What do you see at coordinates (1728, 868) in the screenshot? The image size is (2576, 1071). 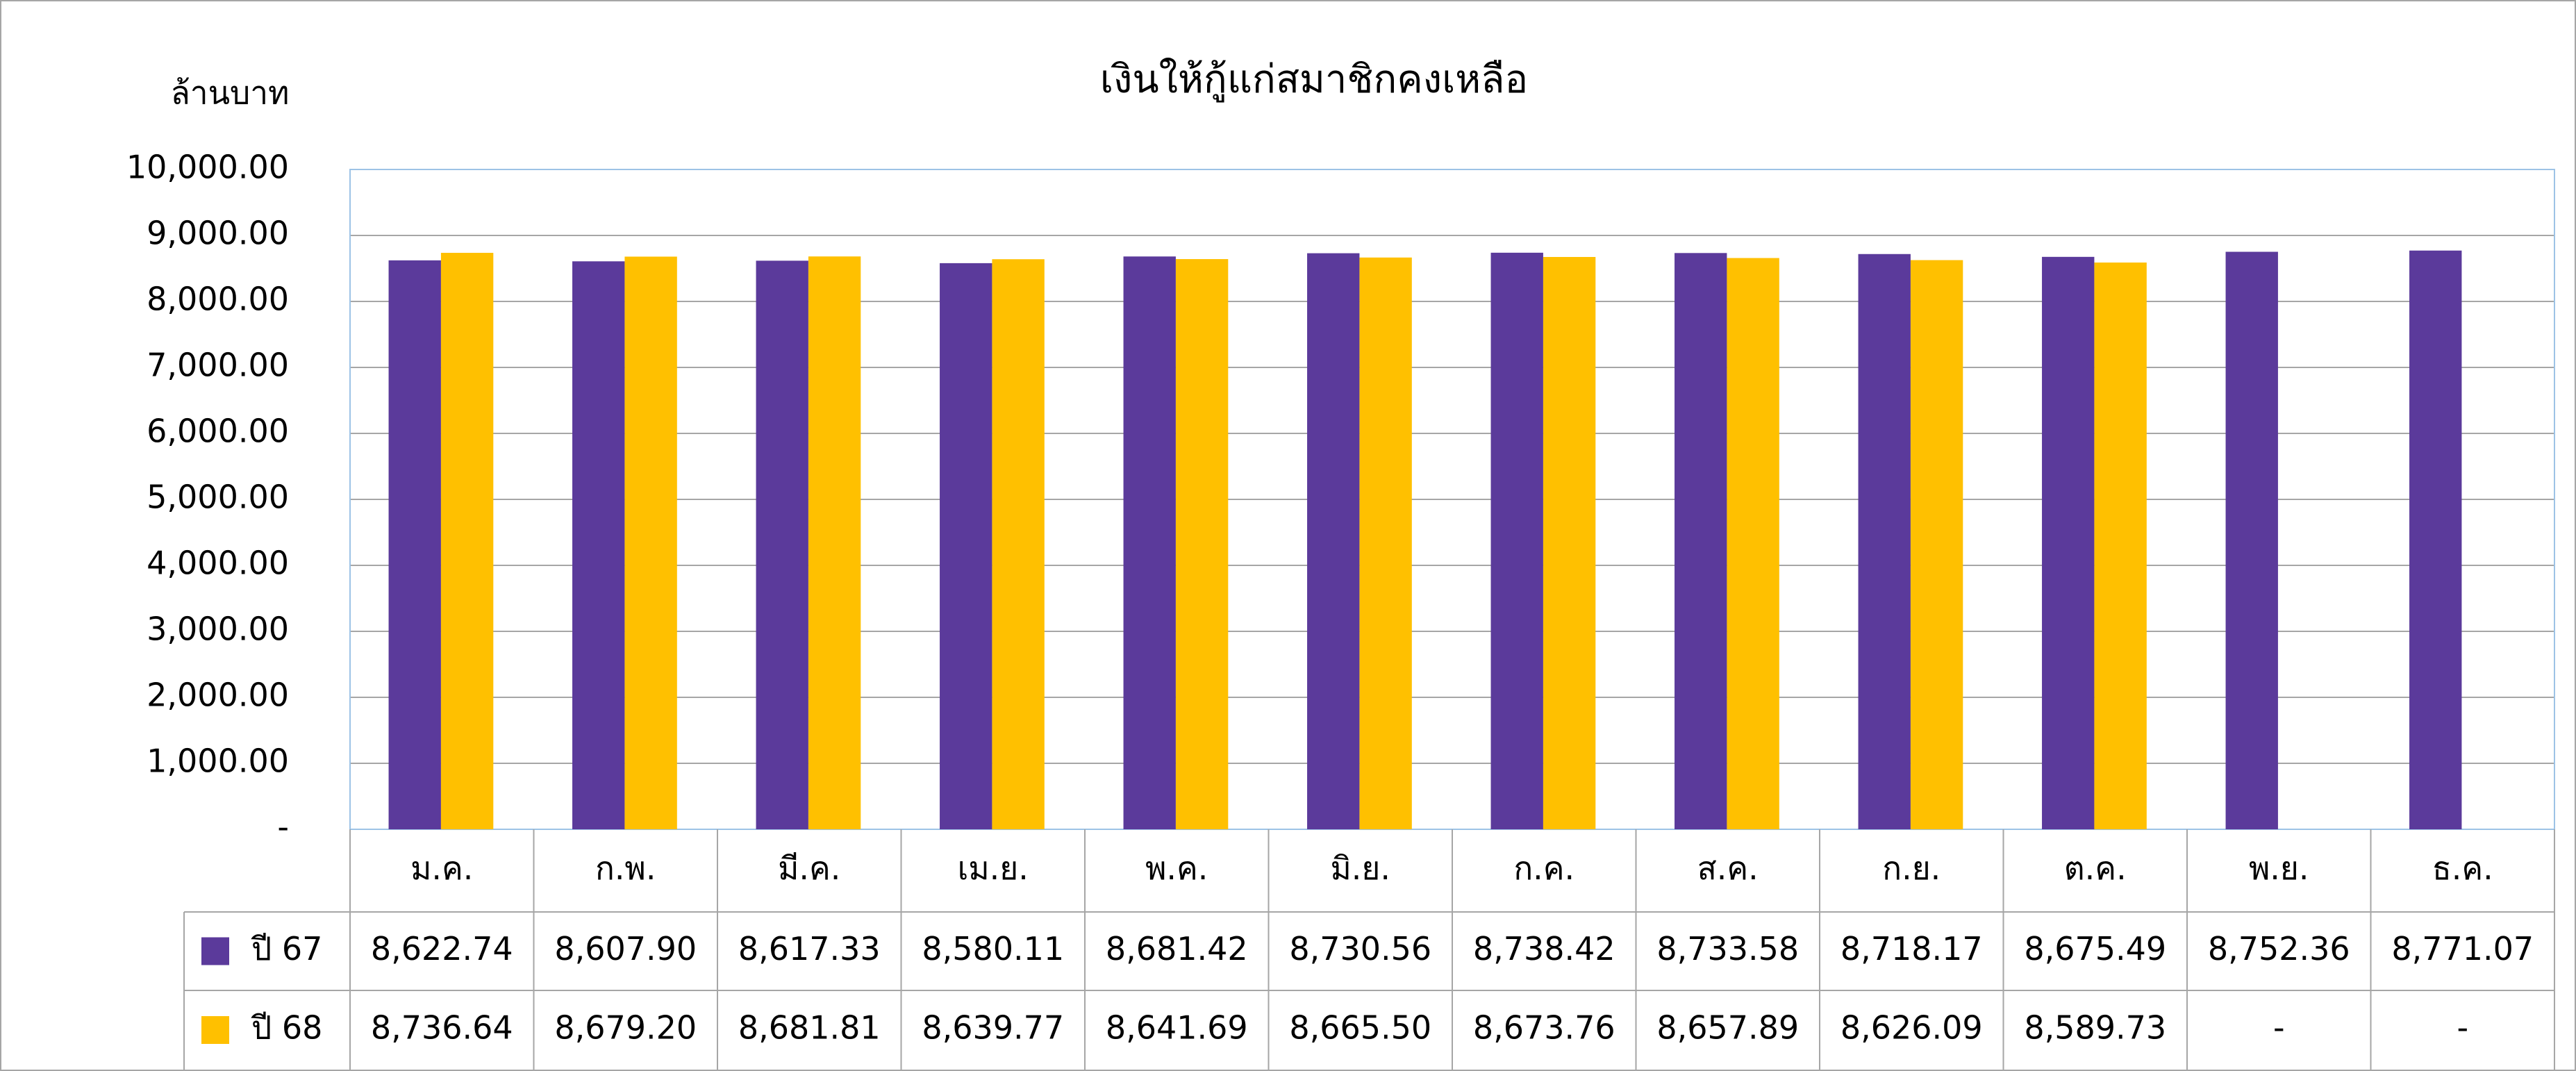 I see `x-tick-label: ส.ค.` at bounding box center [1728, 868].